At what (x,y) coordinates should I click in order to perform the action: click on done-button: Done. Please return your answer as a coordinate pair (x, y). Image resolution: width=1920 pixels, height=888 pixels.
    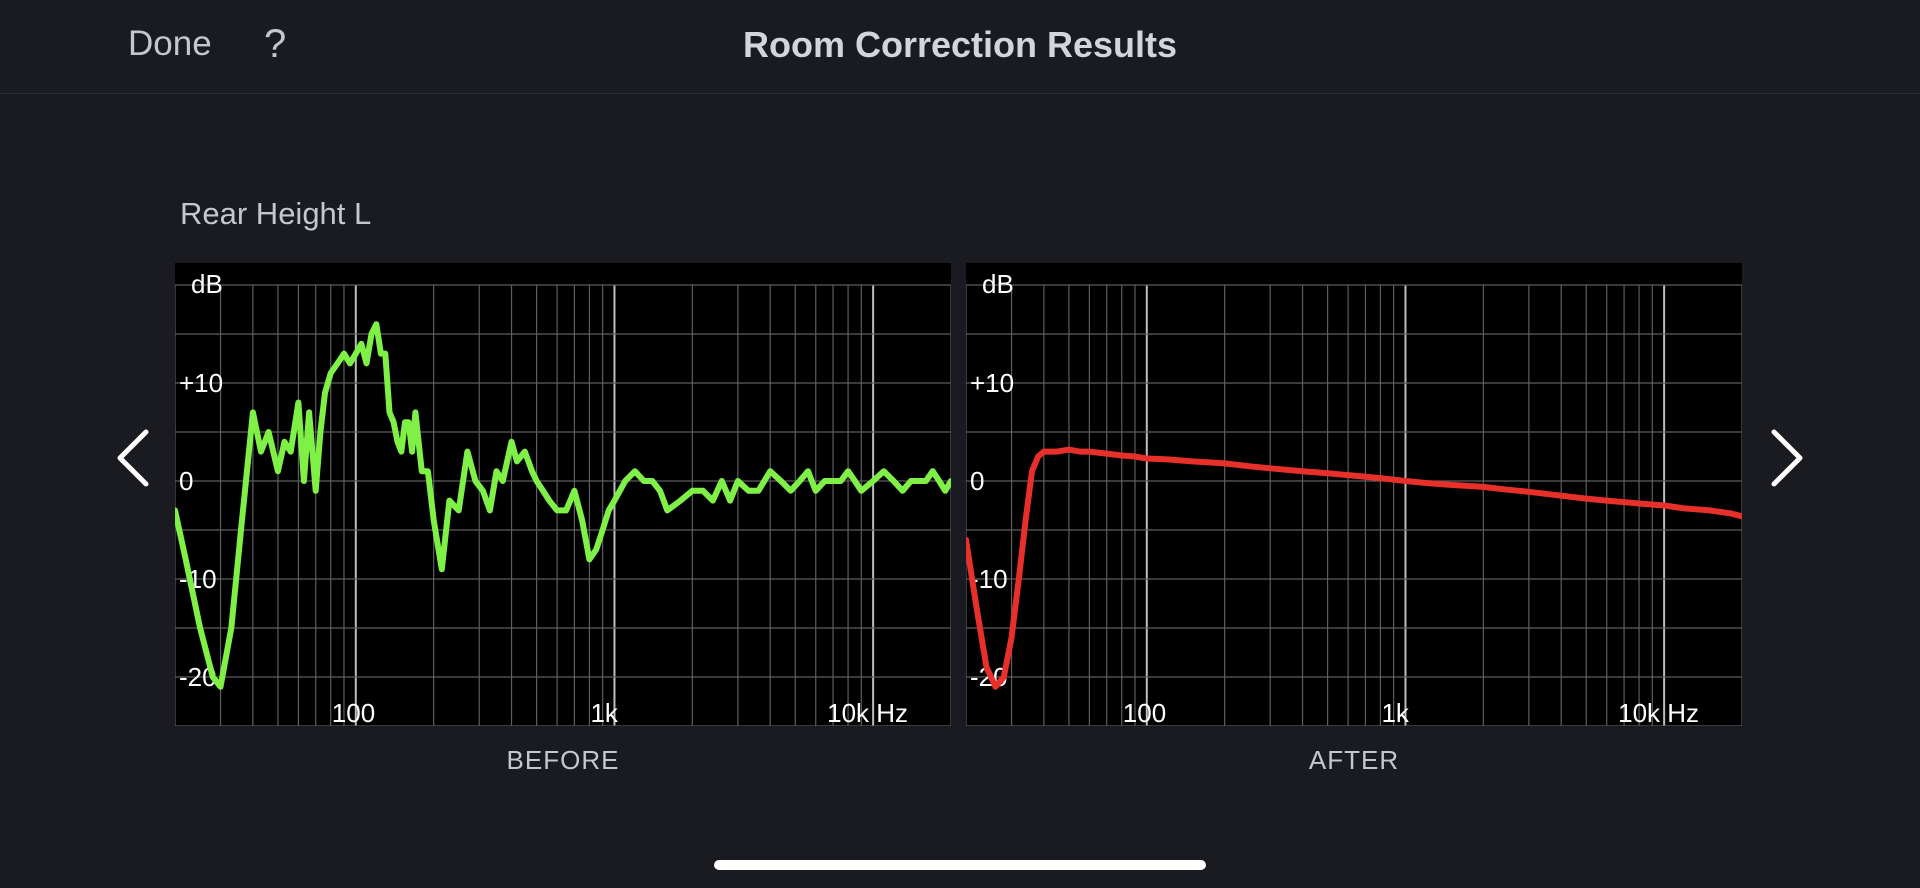
    Looking at the image, I should click on (170, 43).